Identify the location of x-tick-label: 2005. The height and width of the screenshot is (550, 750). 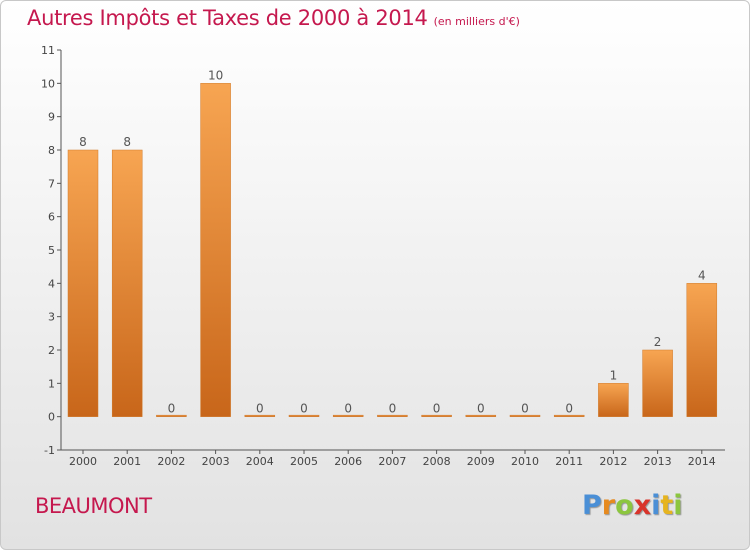
(304, 461).